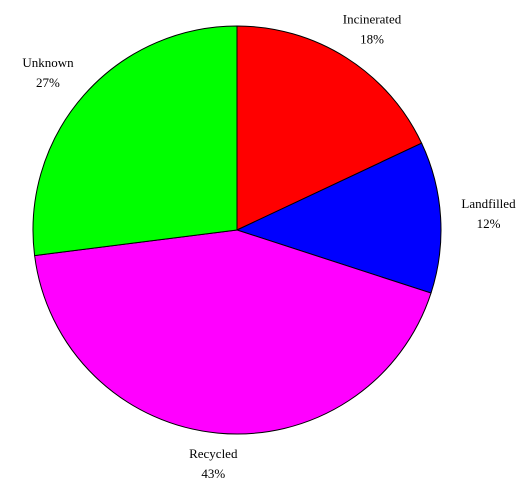 This screenshot has width=522, height=489. What do you see at coordinates (213, 473) in the screenshot?
I see `slice-value-label: 43%` at bounding box center [213, 473].